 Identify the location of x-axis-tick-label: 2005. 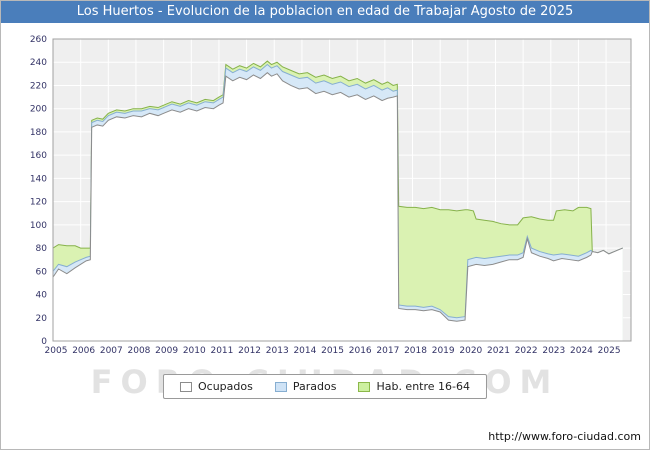
(56, 351).